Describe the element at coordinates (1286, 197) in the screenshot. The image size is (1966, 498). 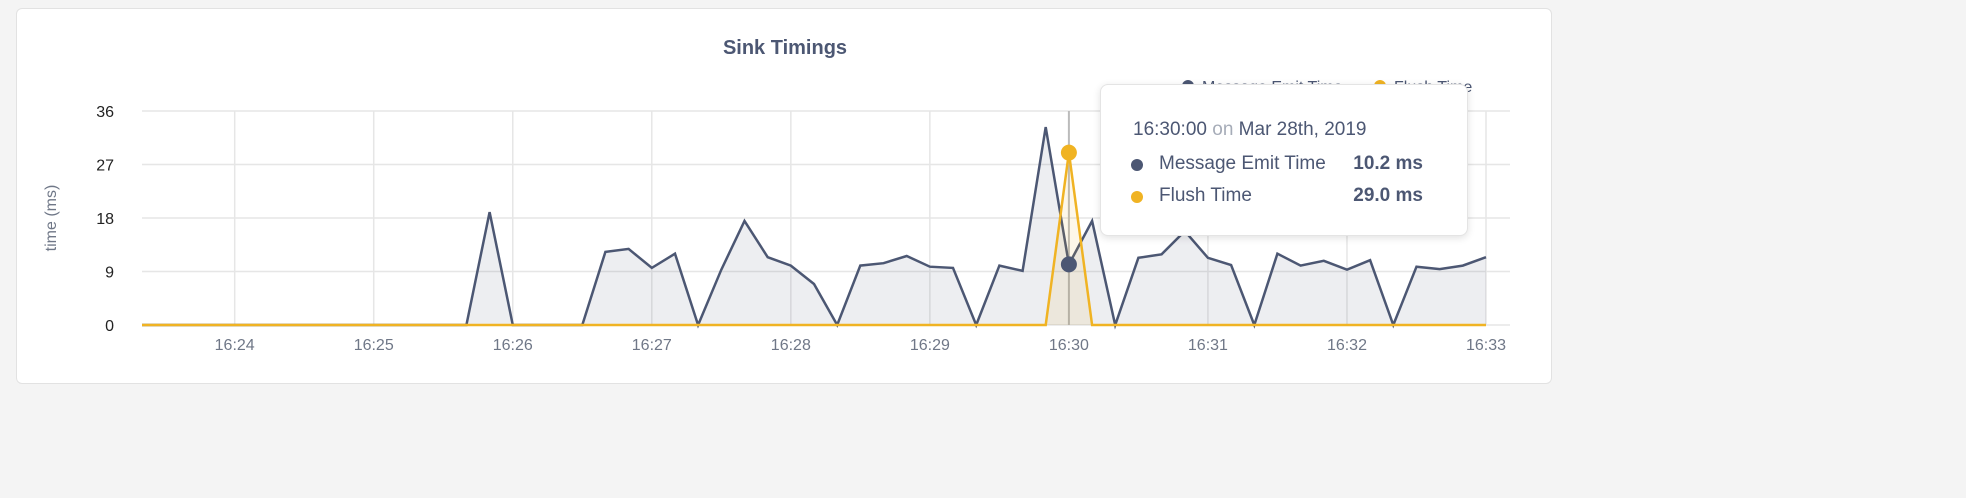
I see `tooltip-row-flush: Flush Time 29.0 ms` at that location.